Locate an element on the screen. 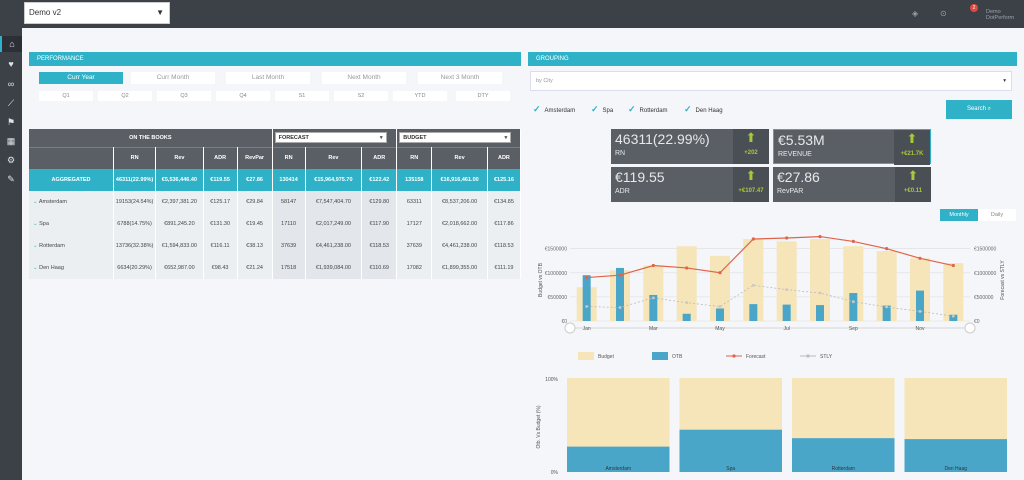 The image size is (1024, 480). kpi-revpar: €27.86 RevPAR ⬆ +€0.11 is located at coordinates (852, 184).